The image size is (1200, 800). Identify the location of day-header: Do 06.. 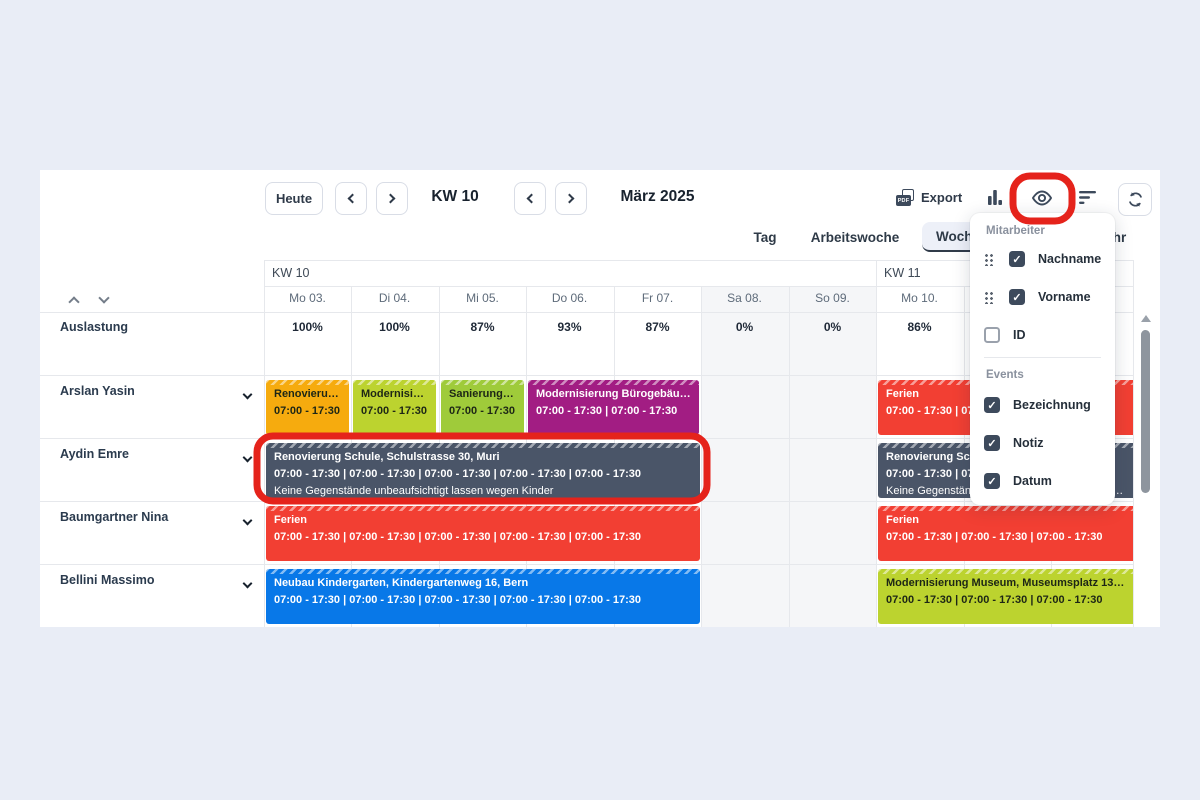
(569, 298).